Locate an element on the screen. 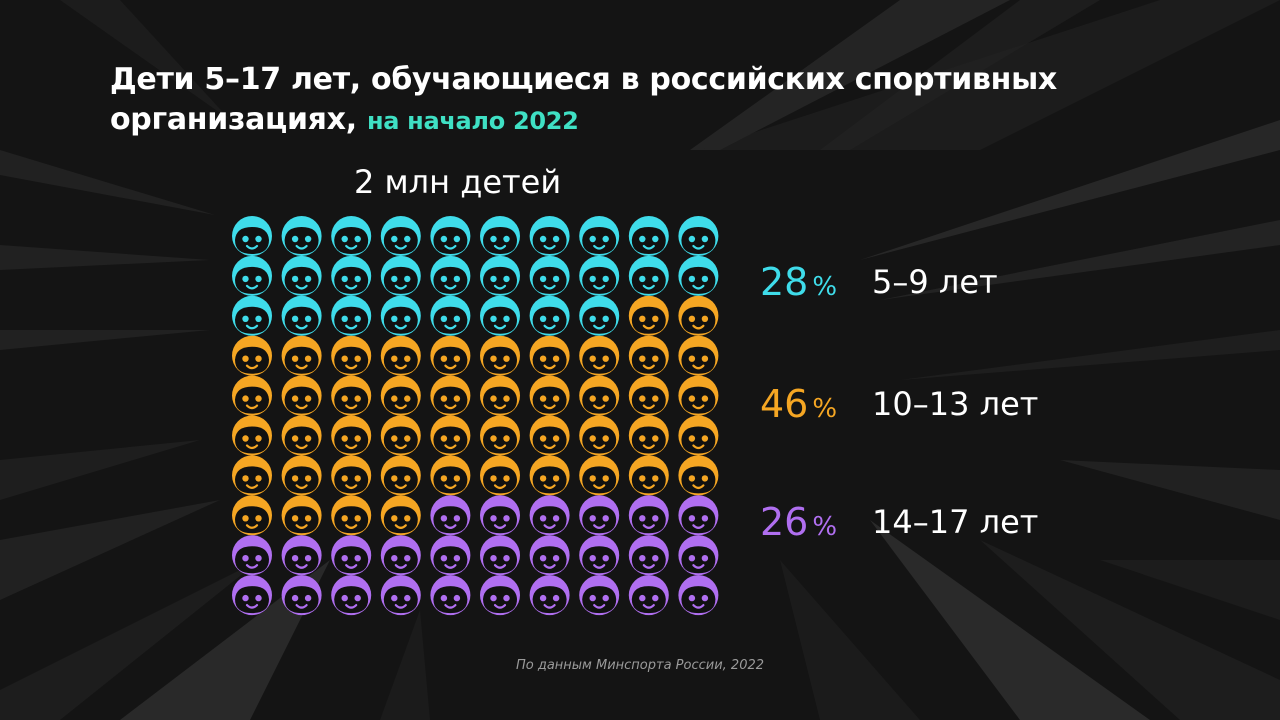  total-label: 2 млн детей is located at coordinates (458, 182).